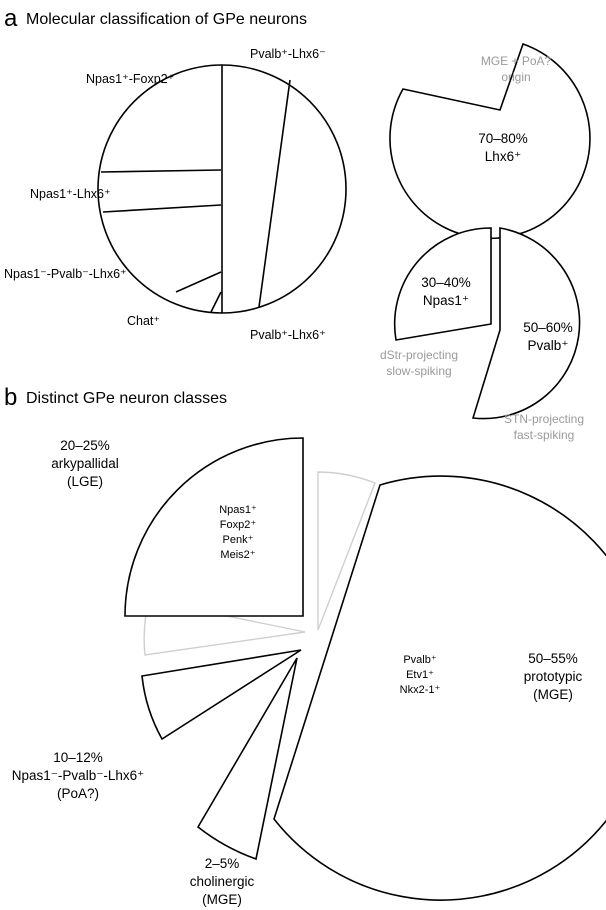  Describe the element at coordinates (237, 555) in the screenshot. I see `arky-marker-4: Meis2⁺` at that location.